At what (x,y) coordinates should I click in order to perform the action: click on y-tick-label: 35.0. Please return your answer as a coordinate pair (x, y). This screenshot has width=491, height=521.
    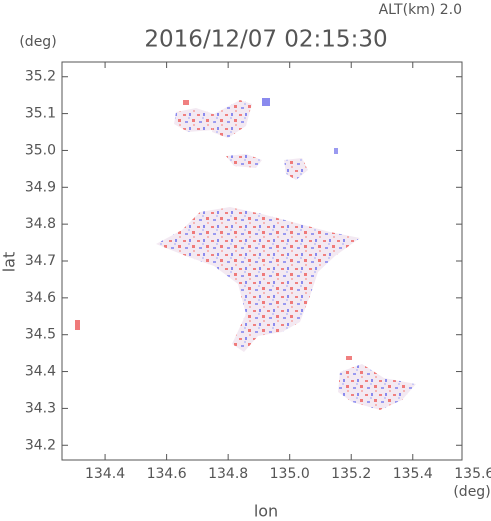
    Looking at the image, I should click on (40, 150).